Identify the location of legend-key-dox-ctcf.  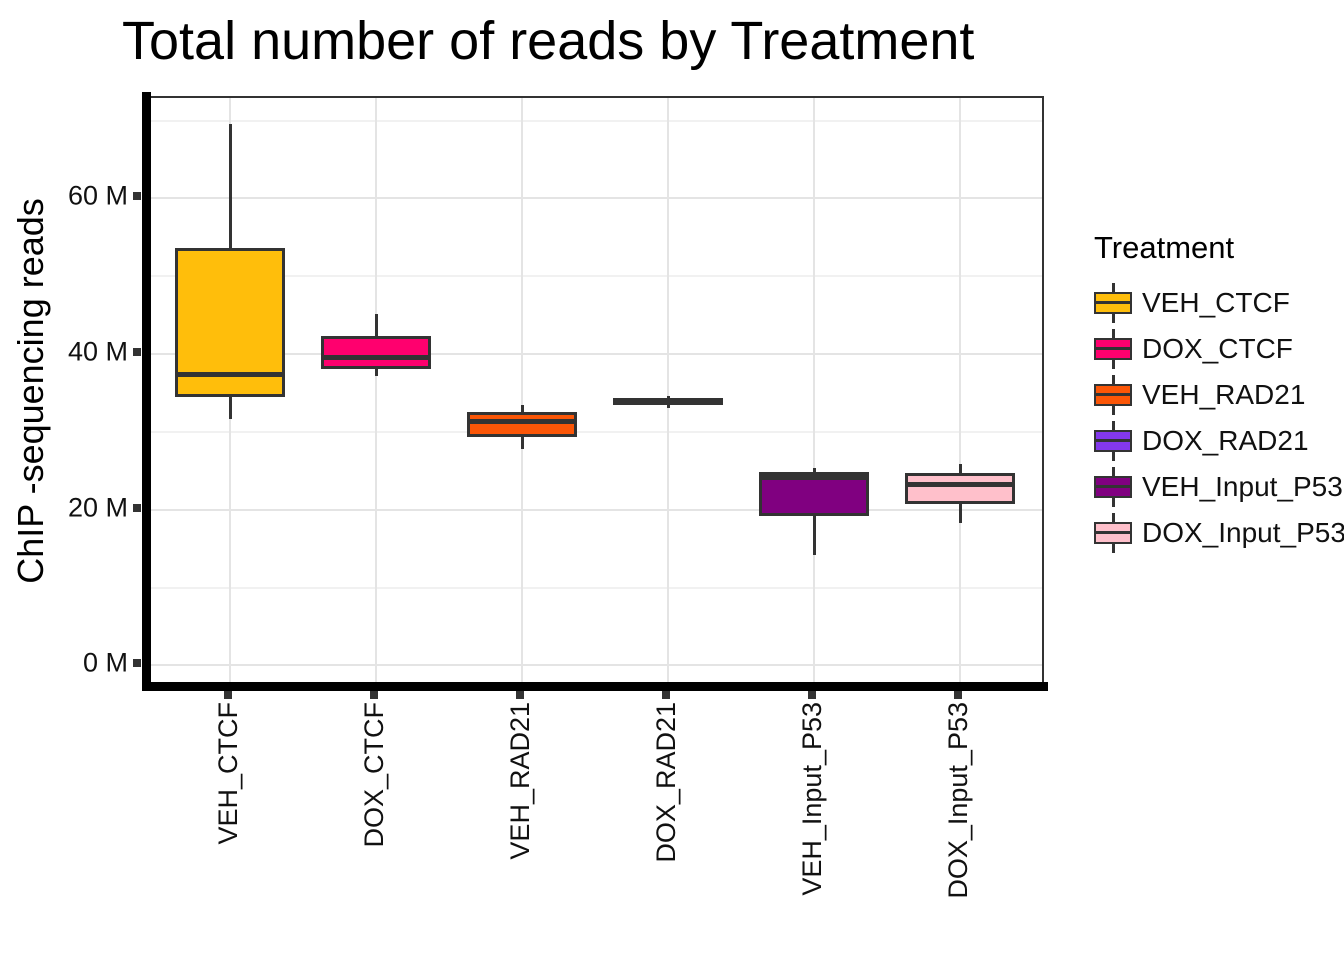
(1113, 349).